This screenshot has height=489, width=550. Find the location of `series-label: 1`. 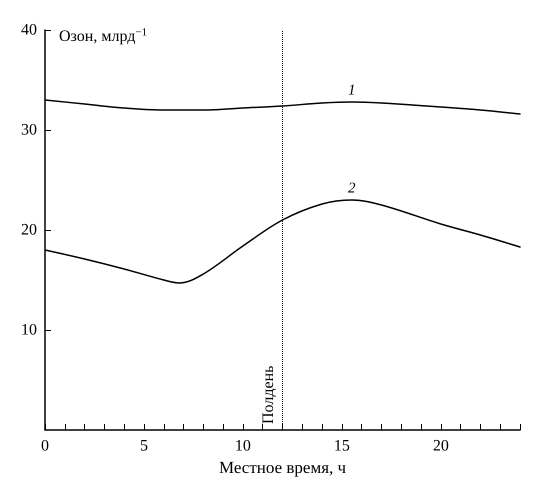

series-label: 1 is located at coordinates (352, 90).